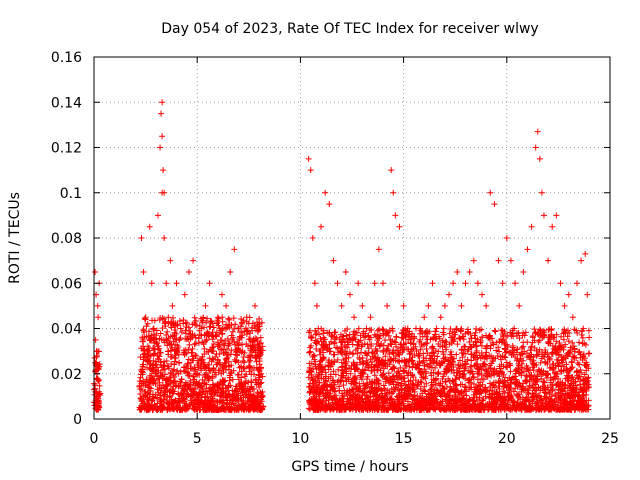 This screenshot has width=640, height=480. I want to click on x-tick-label: 5, so click(197, 439).